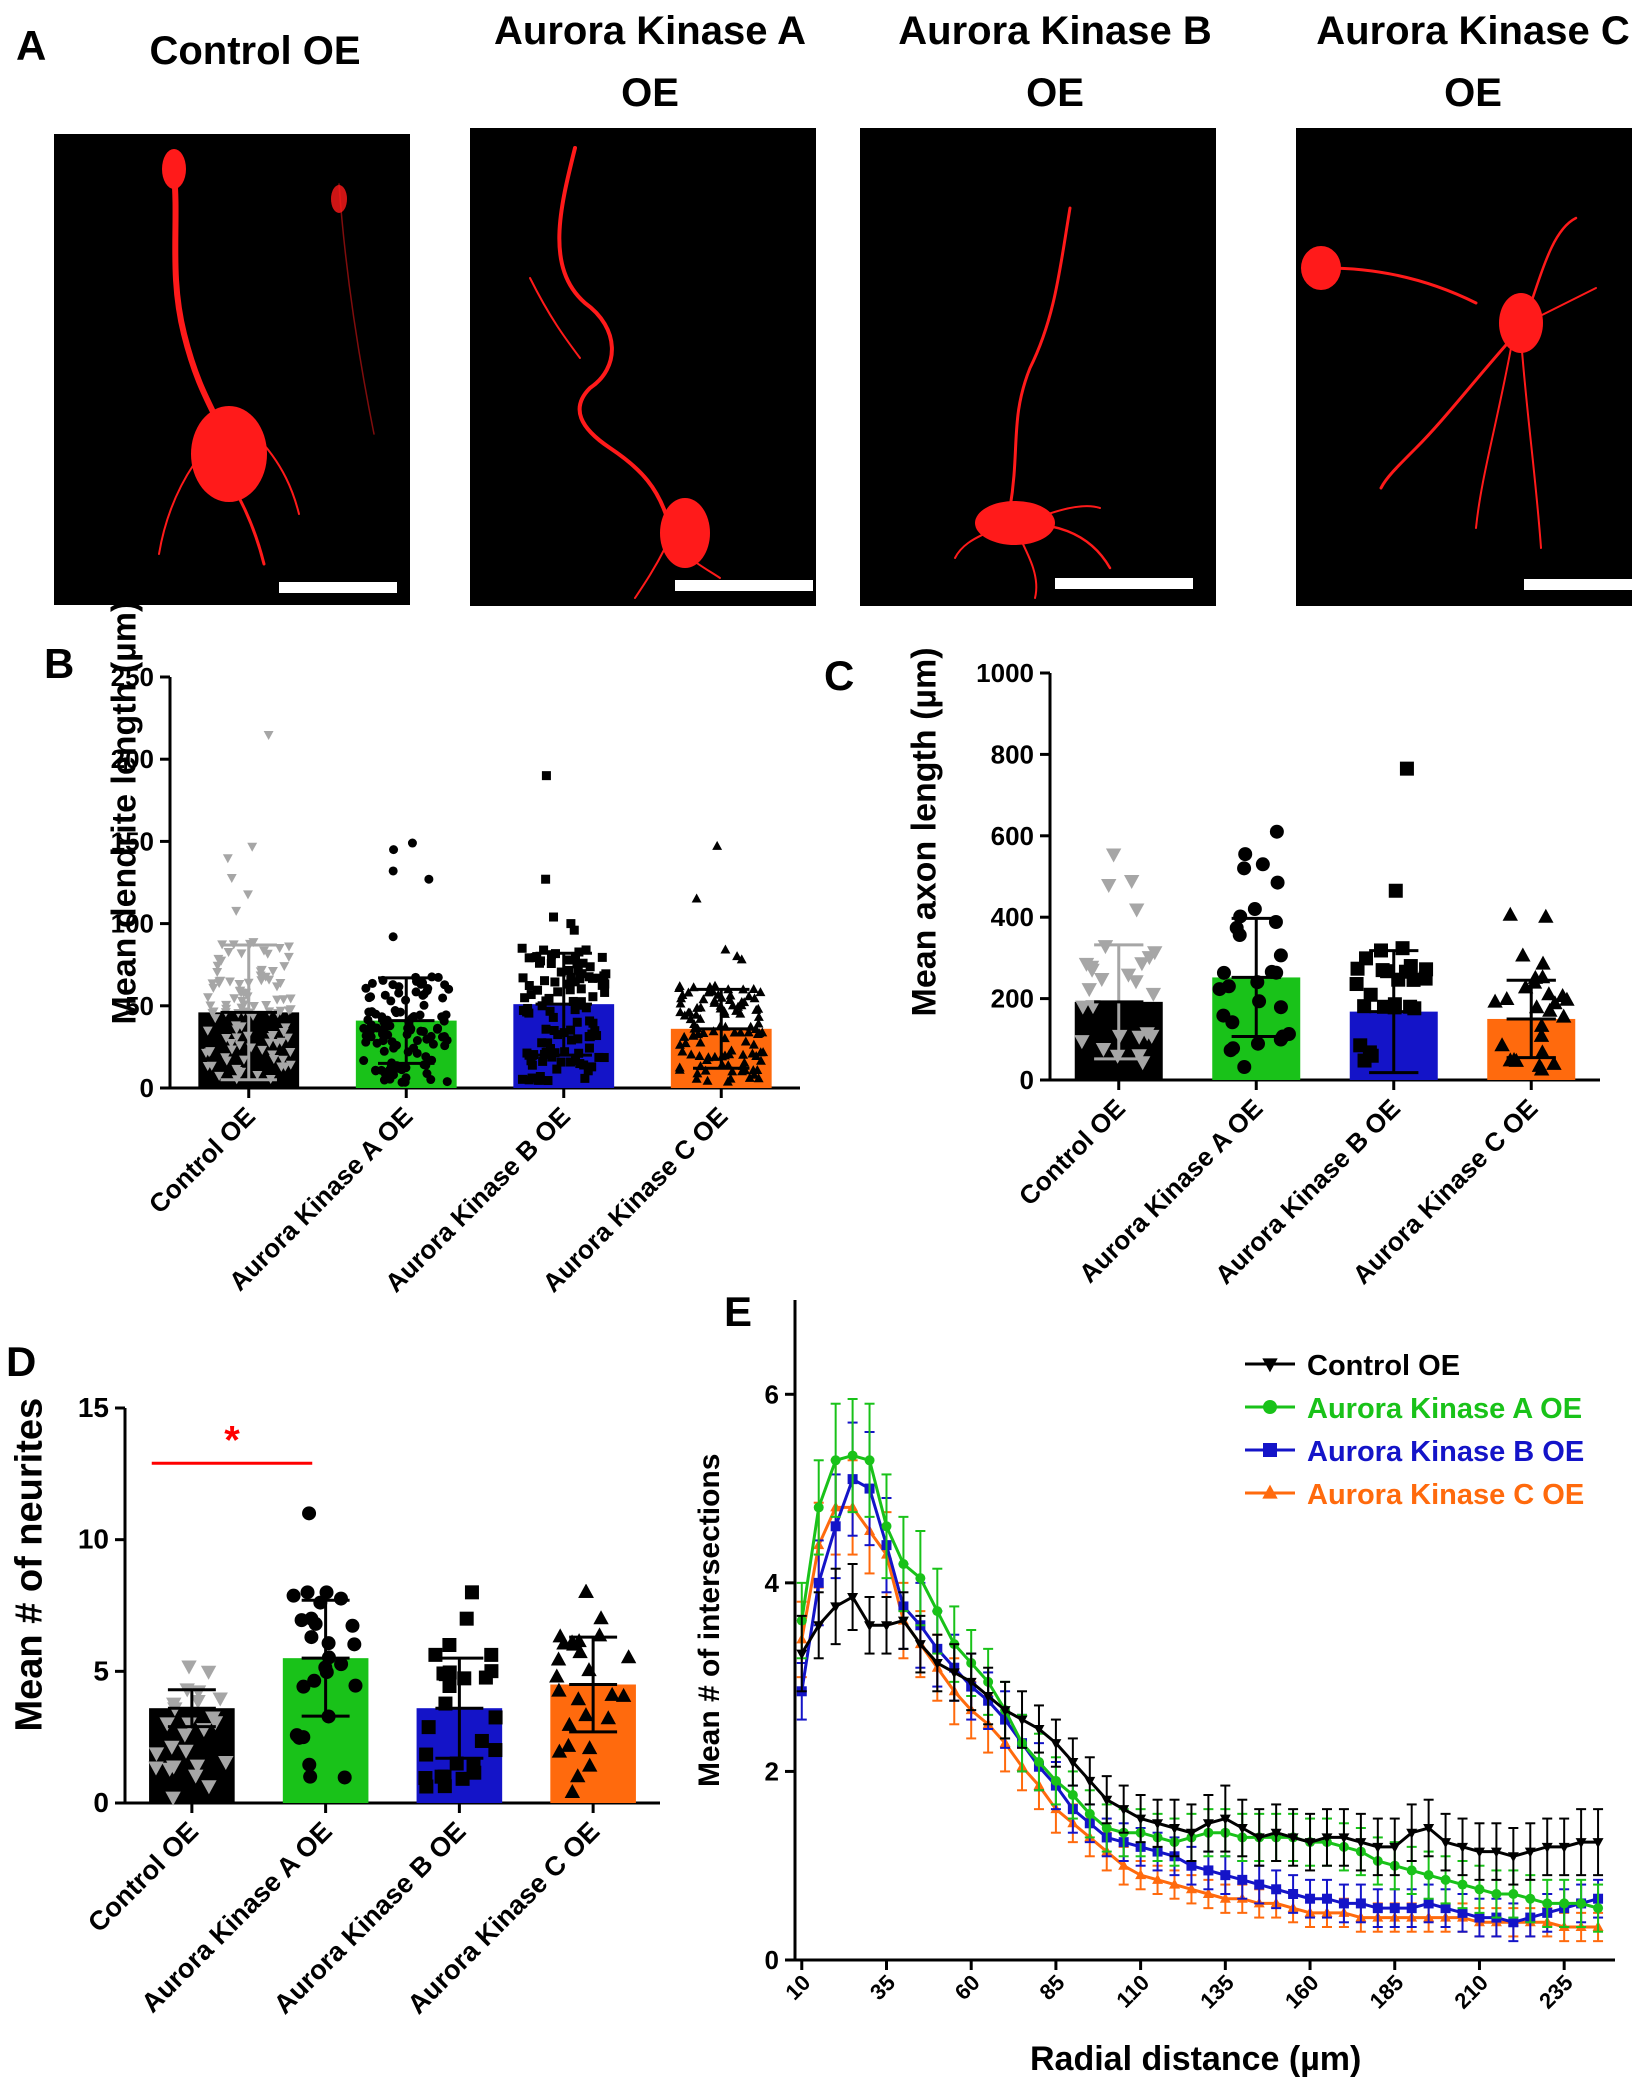  Describe the element at coordinates (1217, 1992) in the screenshot. I see `chart-e-x-tick-label: 135` at that location.